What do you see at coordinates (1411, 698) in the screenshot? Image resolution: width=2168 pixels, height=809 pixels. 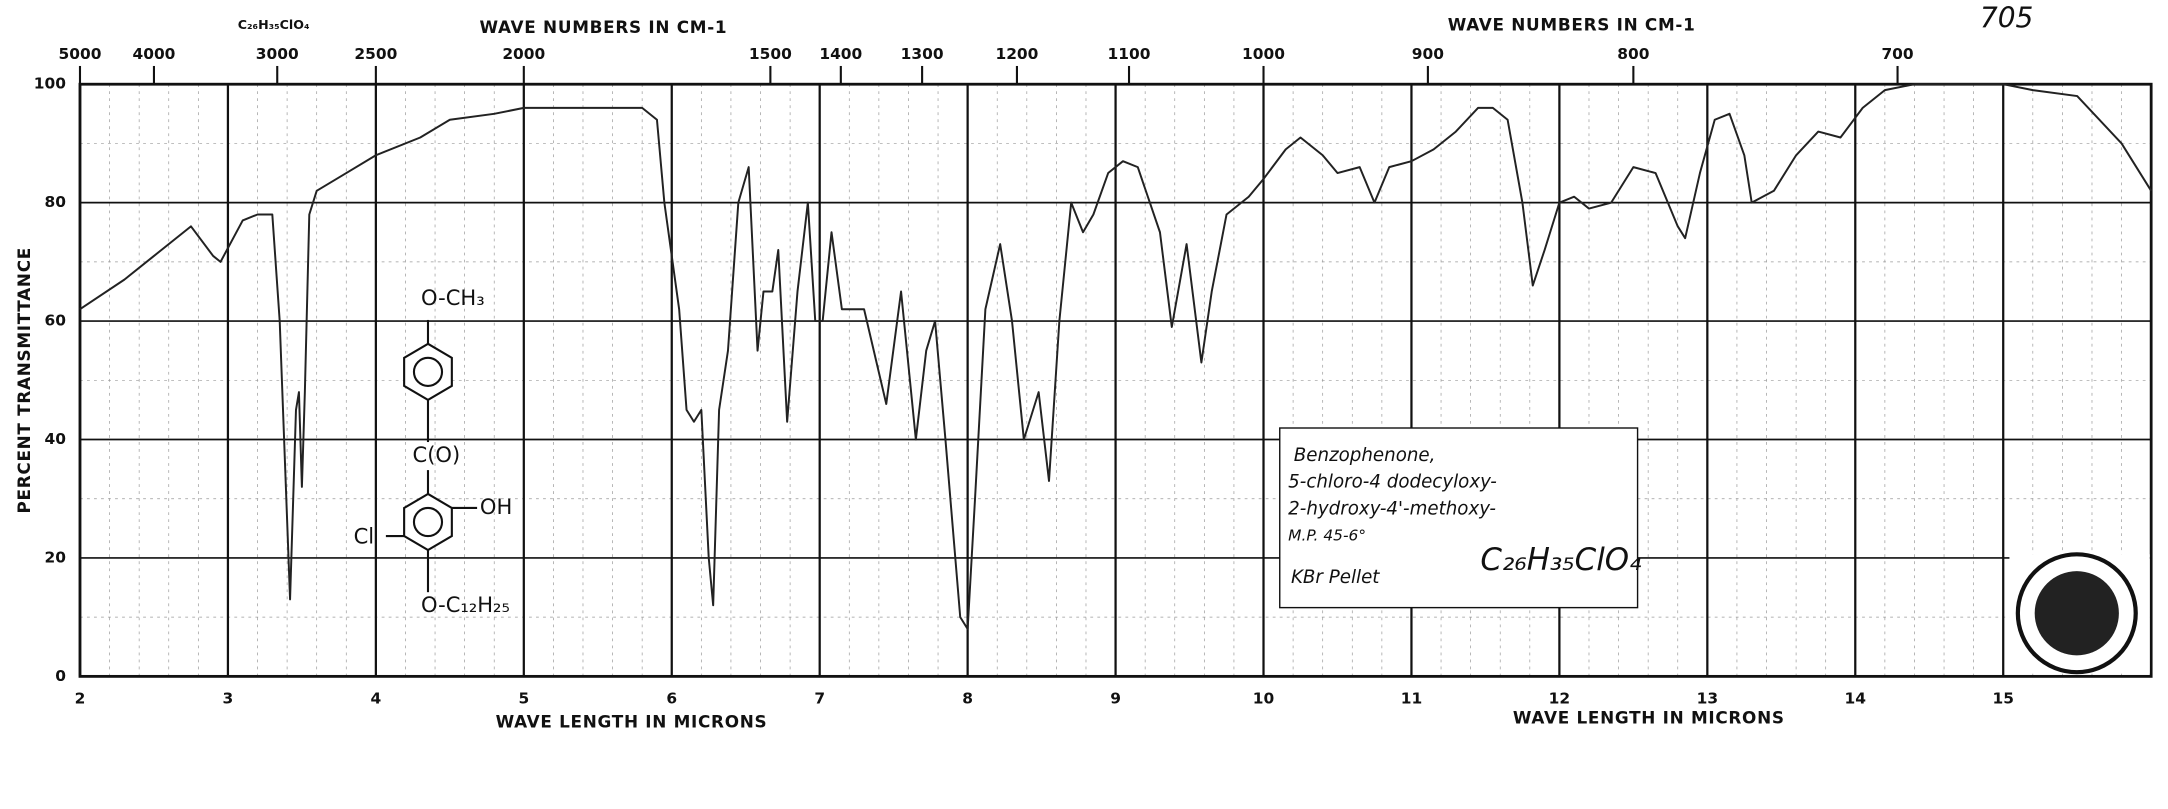 I see `x-tick-label: 11` at bounding box center [1411, 698].